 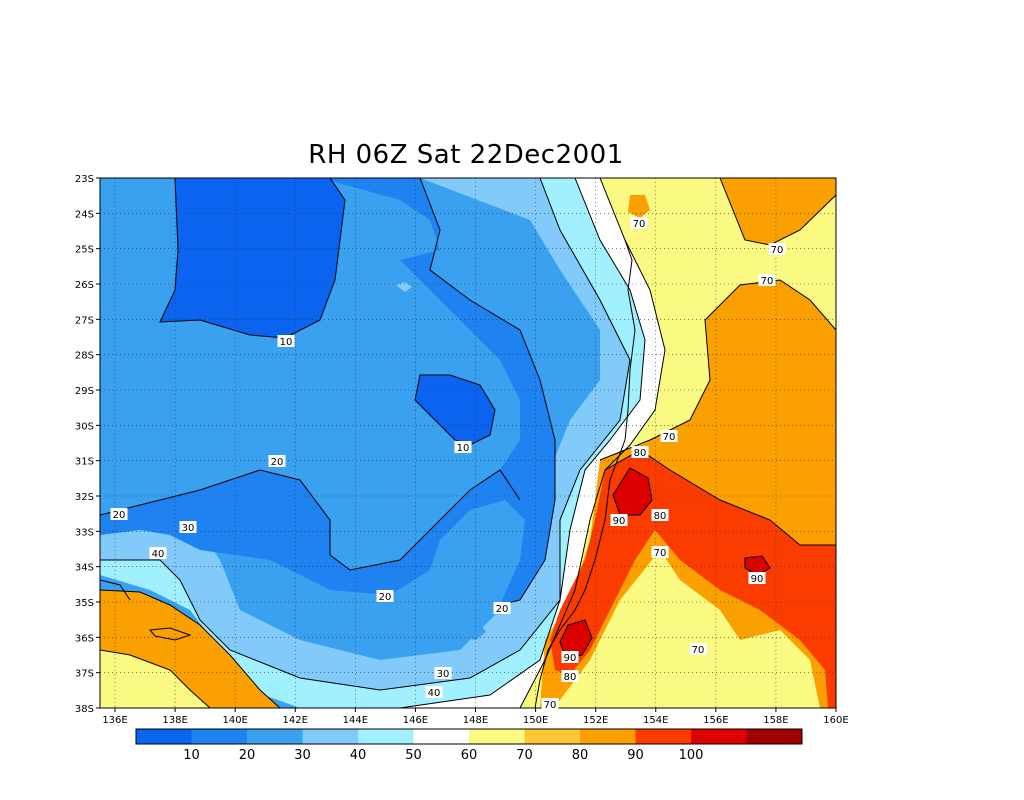 What do you see at coordinates (469, 745) in the screenshot?
I see `colorbar: 10 20 30 40 50 60 70 80 90 100` at bounding box center [469, 745].